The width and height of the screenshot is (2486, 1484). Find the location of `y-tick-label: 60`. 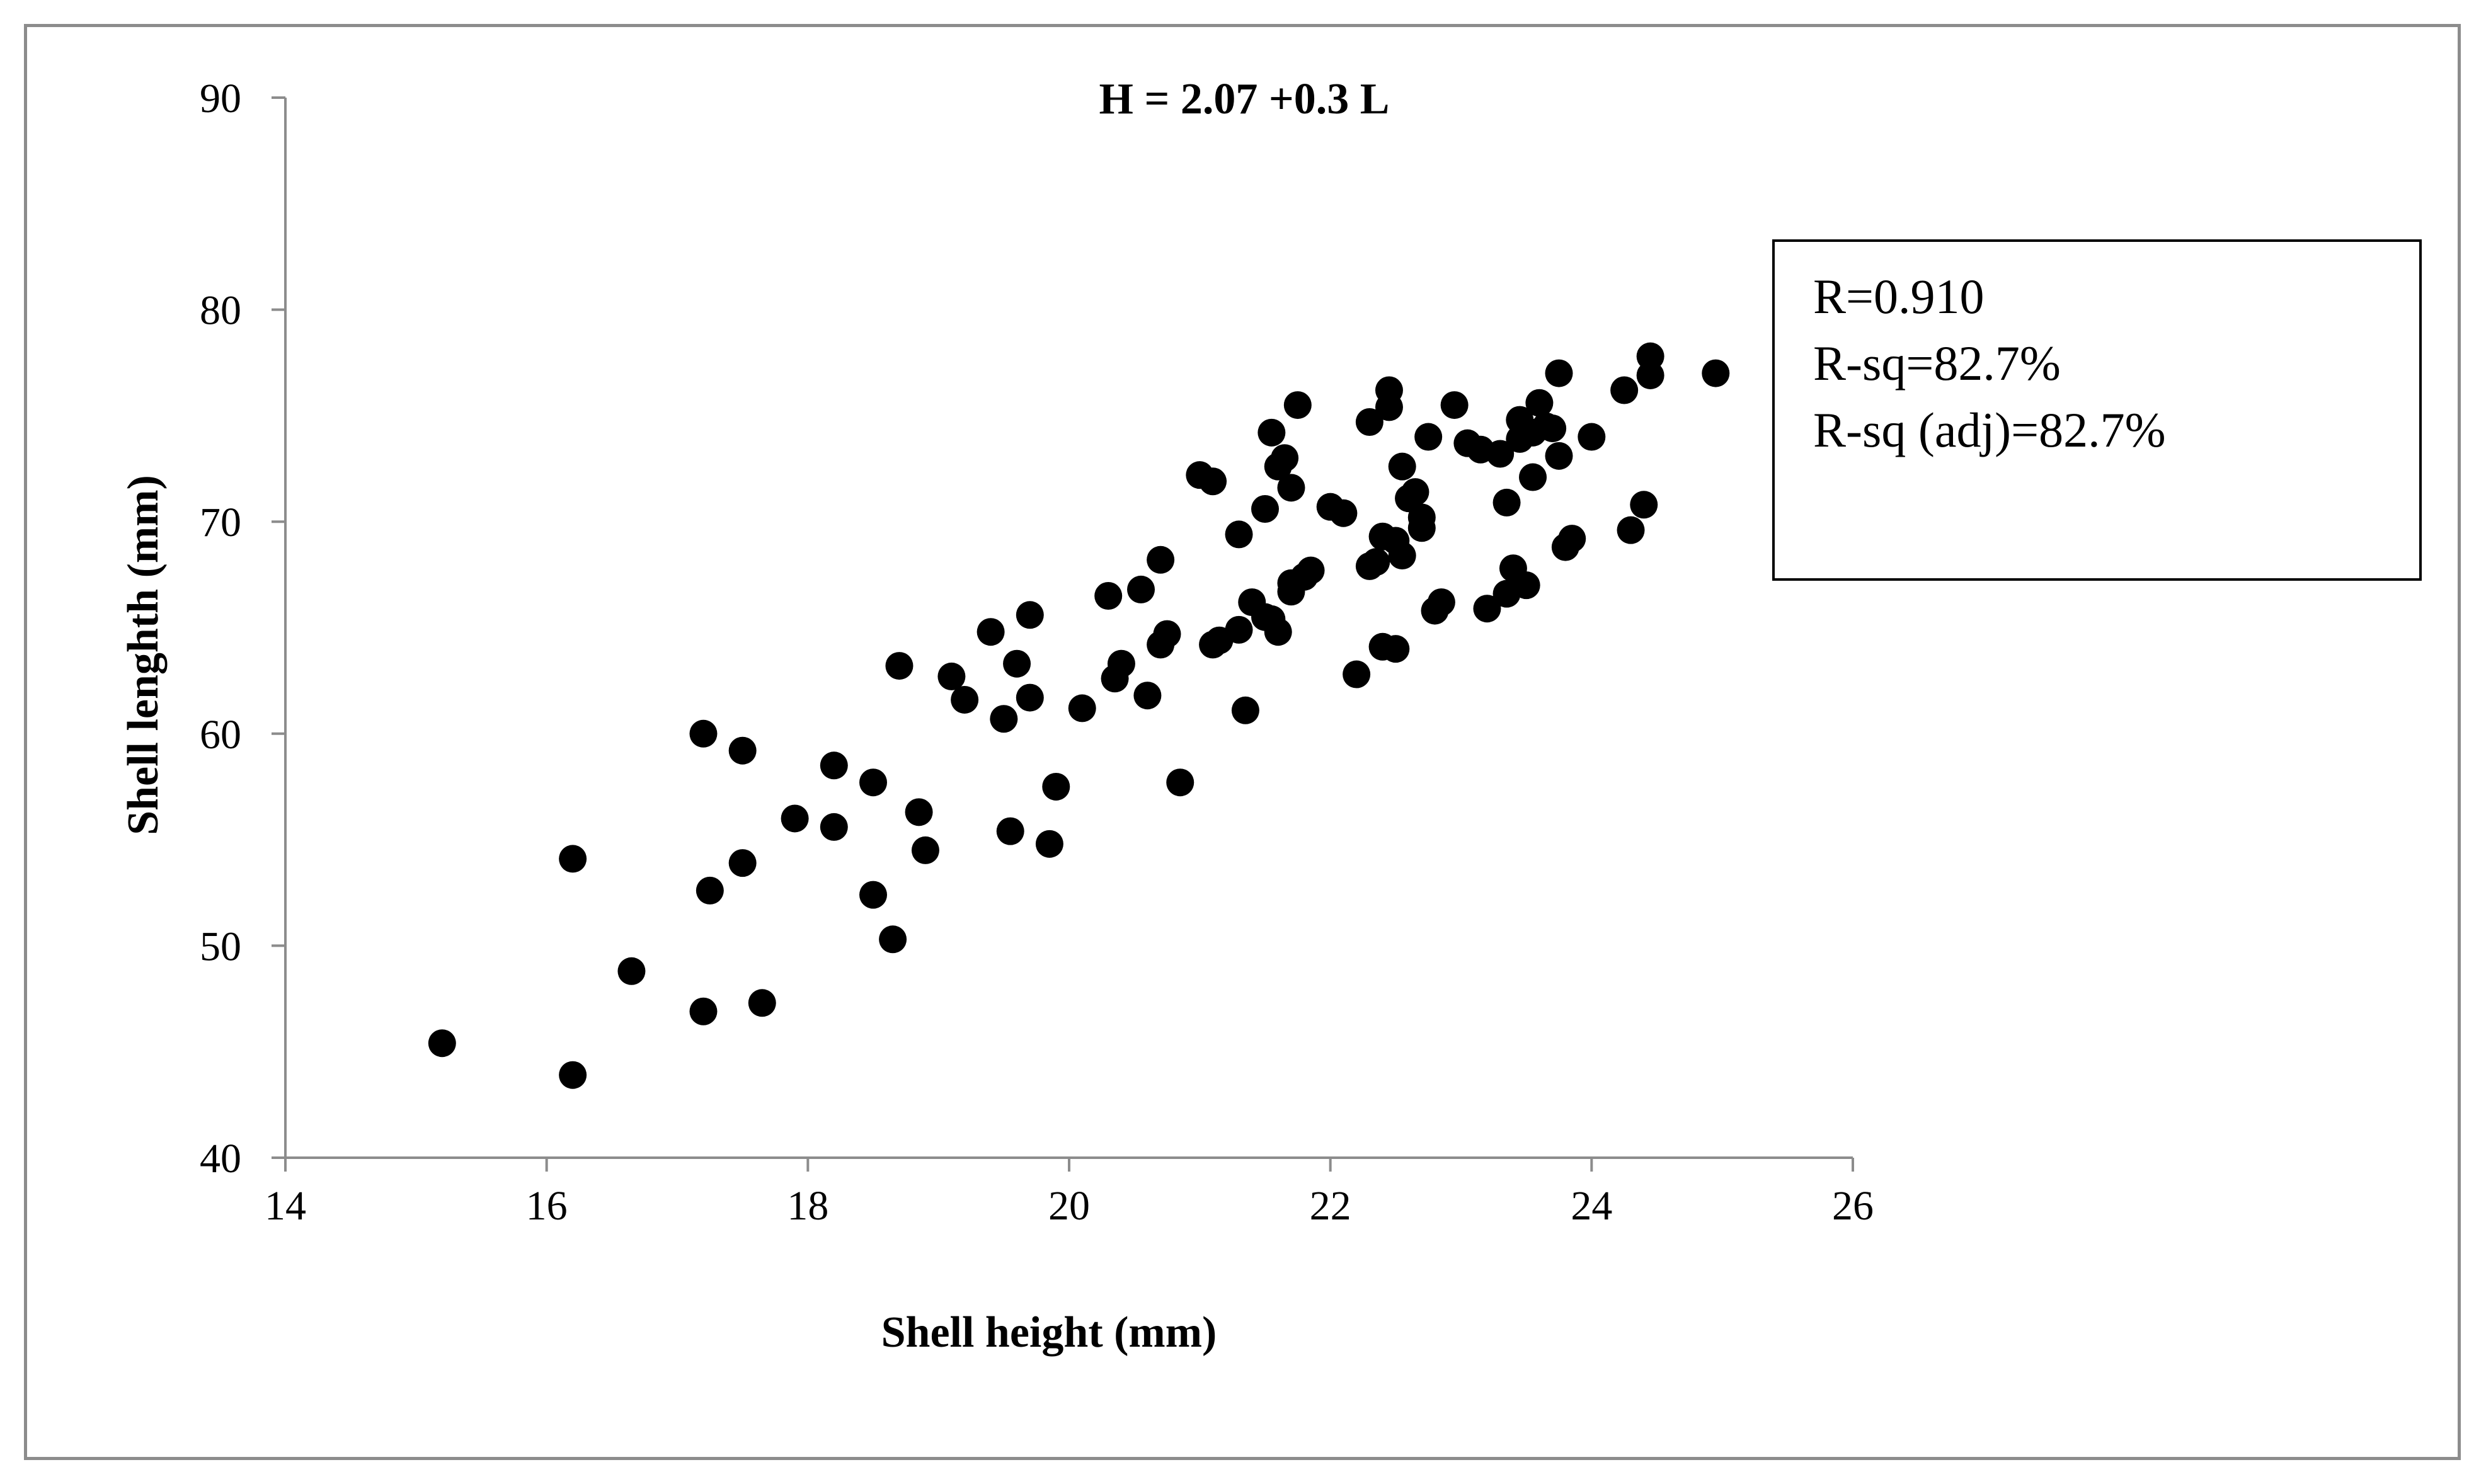

y-tick-label: 60 is located at coordinates (220, 735).